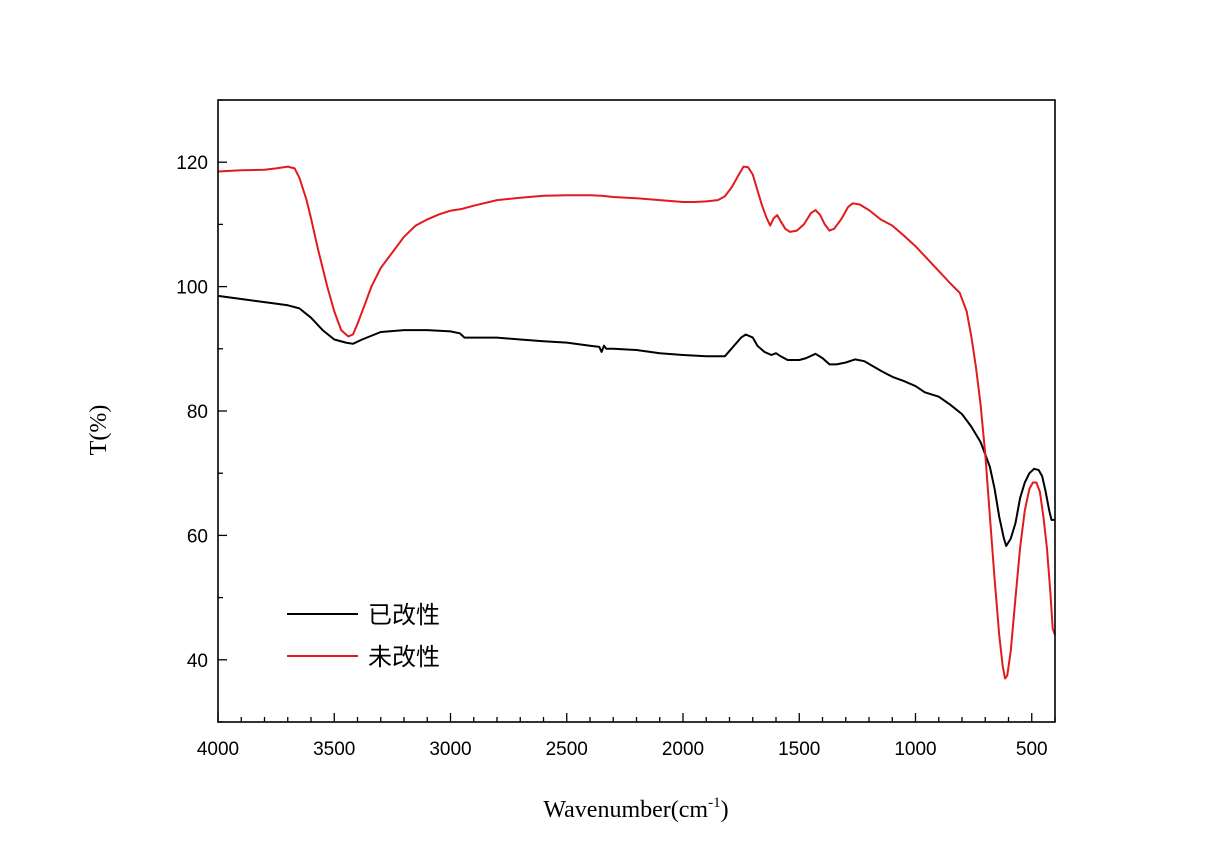 Image resolution: width=1225 pixels, height=866 pixels. I want to click on x-axis: 4000 3500 3000 2500 2000 1500 1000 500, so click(626, 736).